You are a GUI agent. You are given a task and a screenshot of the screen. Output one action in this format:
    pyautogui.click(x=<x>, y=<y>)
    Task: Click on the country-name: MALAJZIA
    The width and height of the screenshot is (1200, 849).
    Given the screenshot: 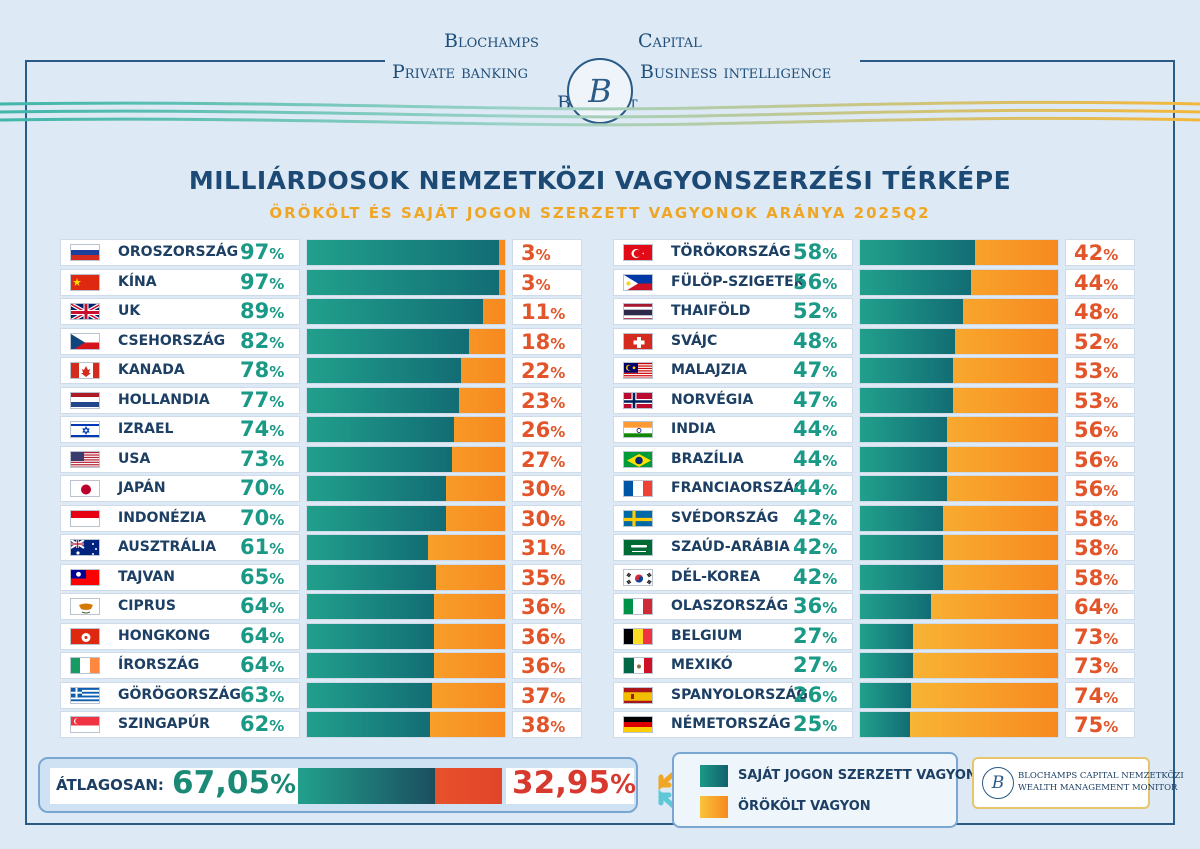 What is the action you would take?
    pyautogui.click(x=709, y=370)
    